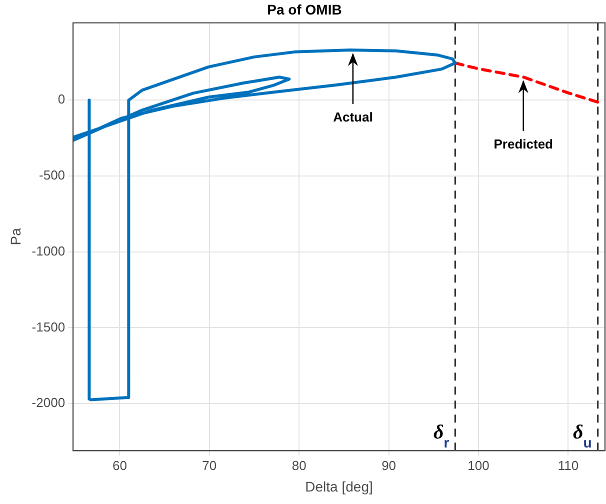 This screenshot has height=504, width=606. I want to click on y-tick-label: 0, so click(62, 99).